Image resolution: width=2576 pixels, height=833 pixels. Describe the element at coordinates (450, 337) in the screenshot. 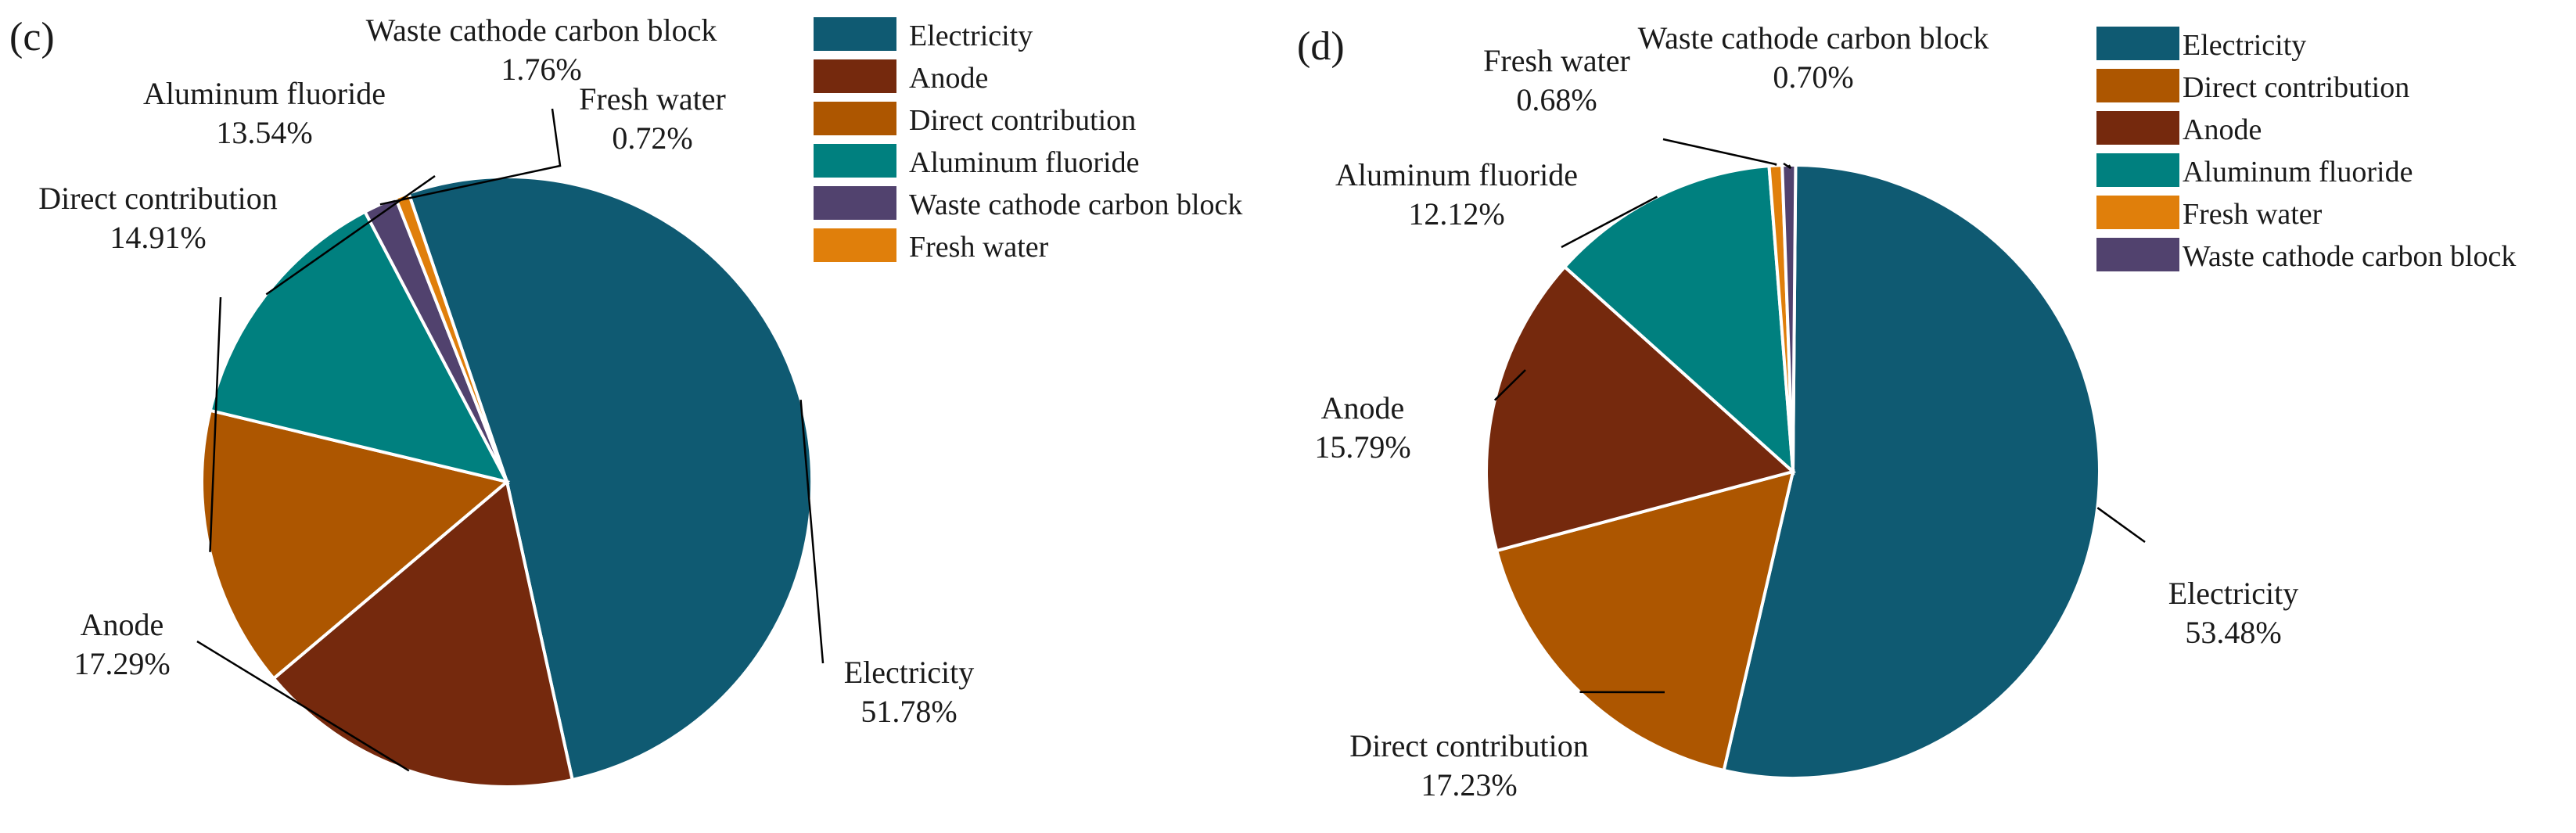

I see `pie-slice-fresh` at that location.